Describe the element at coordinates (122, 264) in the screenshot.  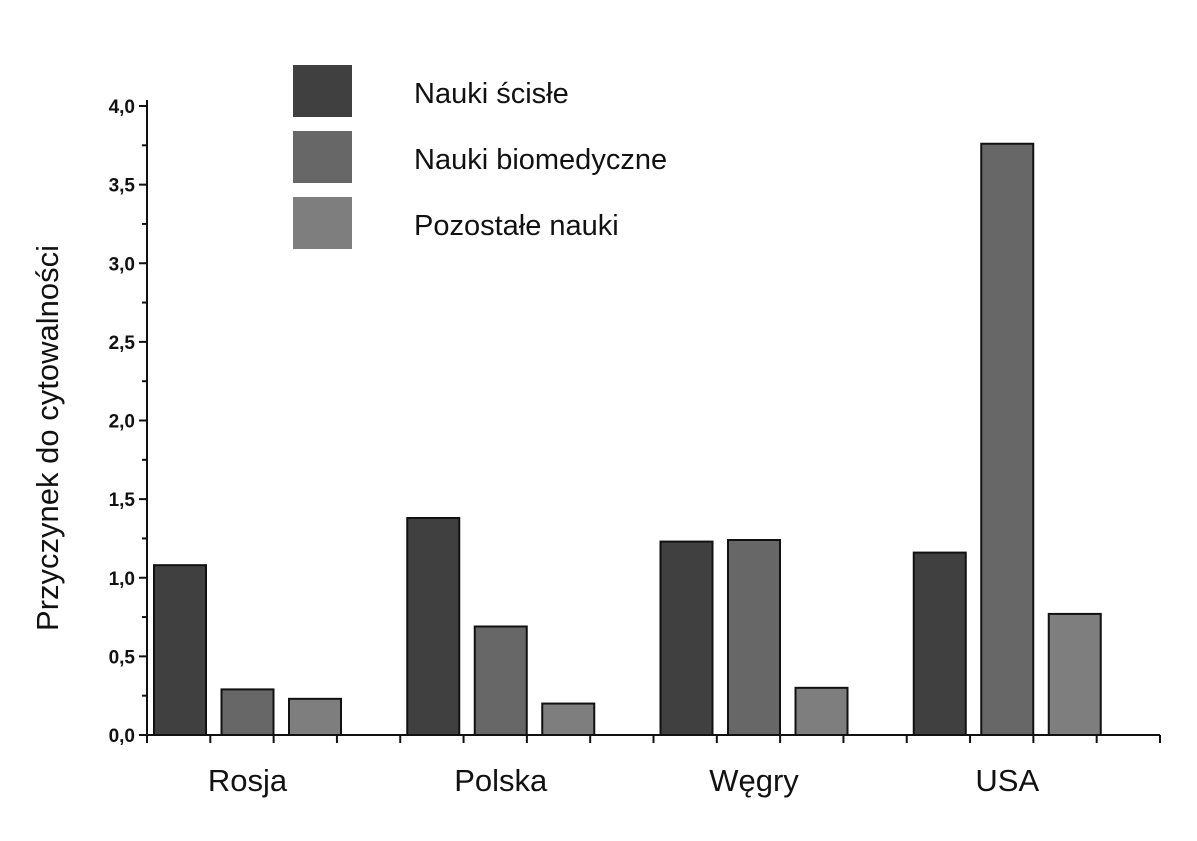
I see `y-tick-label: 3,0` at that location.